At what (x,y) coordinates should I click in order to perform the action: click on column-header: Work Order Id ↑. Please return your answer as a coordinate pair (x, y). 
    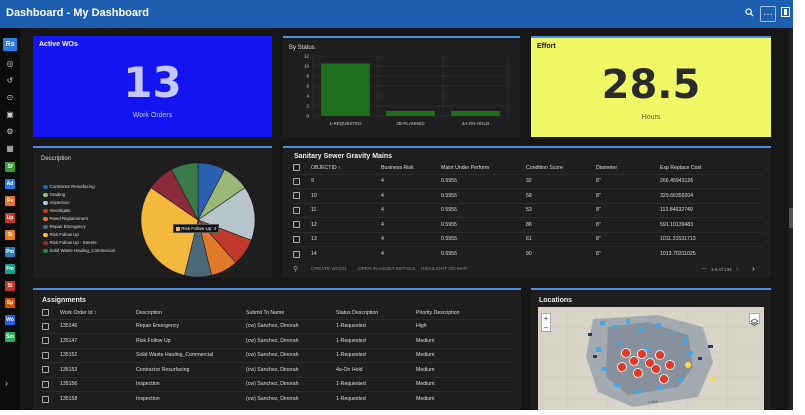
    Looking at the image, I should click on (78, 312).